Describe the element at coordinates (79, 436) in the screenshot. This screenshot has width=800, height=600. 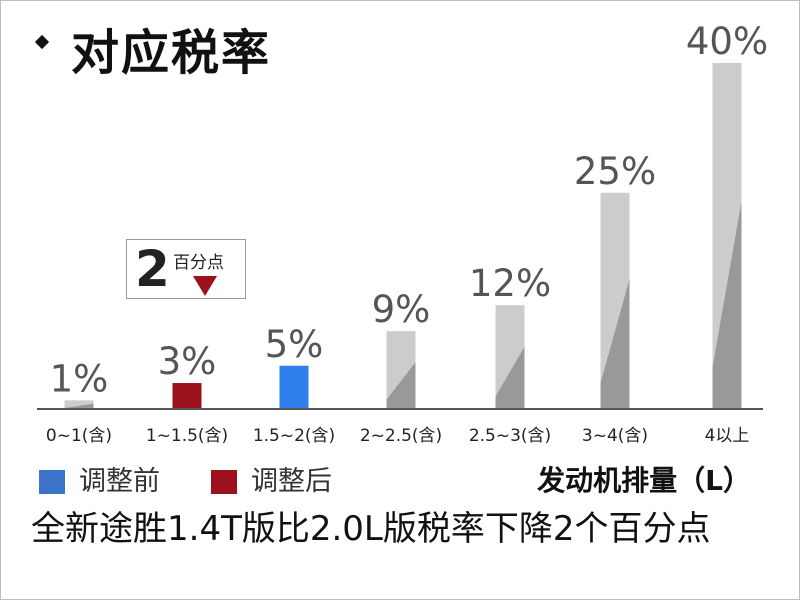
I see `category-label-0: 0~1(含)` at that location.